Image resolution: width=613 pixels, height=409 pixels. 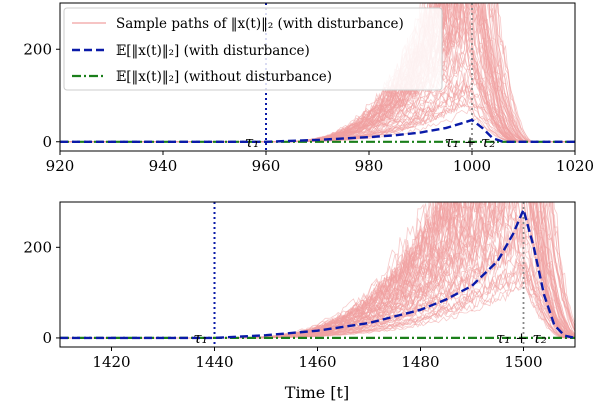 I want to click on legend-box, so click(x=253, y=49).